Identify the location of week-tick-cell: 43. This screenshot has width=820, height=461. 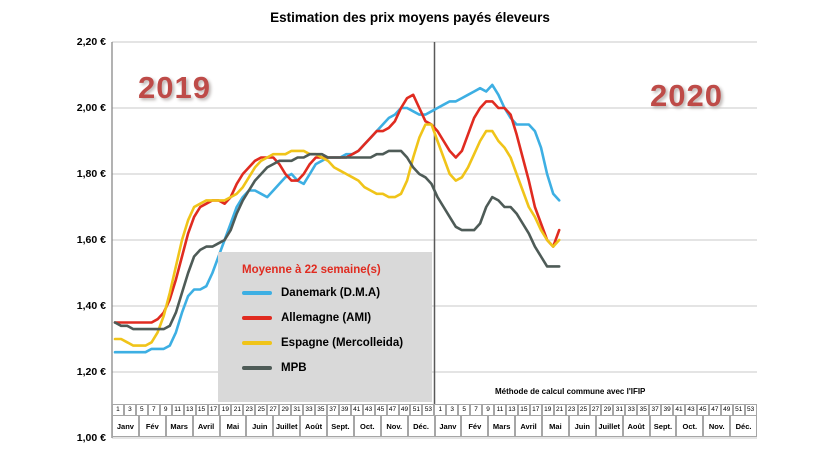
(691, 410).